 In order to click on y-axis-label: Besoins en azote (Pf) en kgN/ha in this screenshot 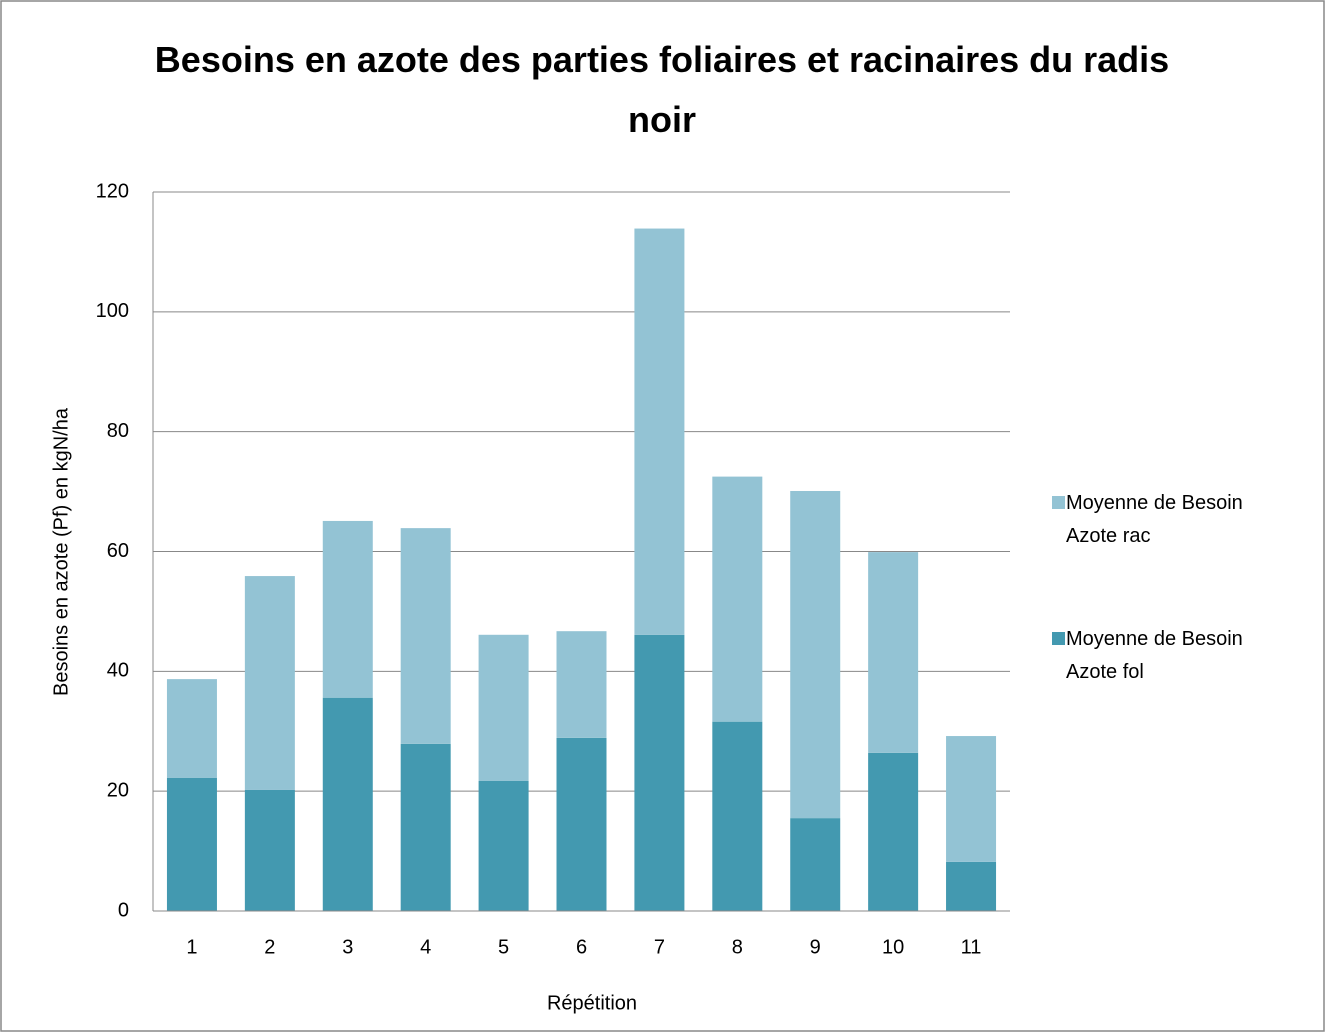, I will do `click(61, 551)`.